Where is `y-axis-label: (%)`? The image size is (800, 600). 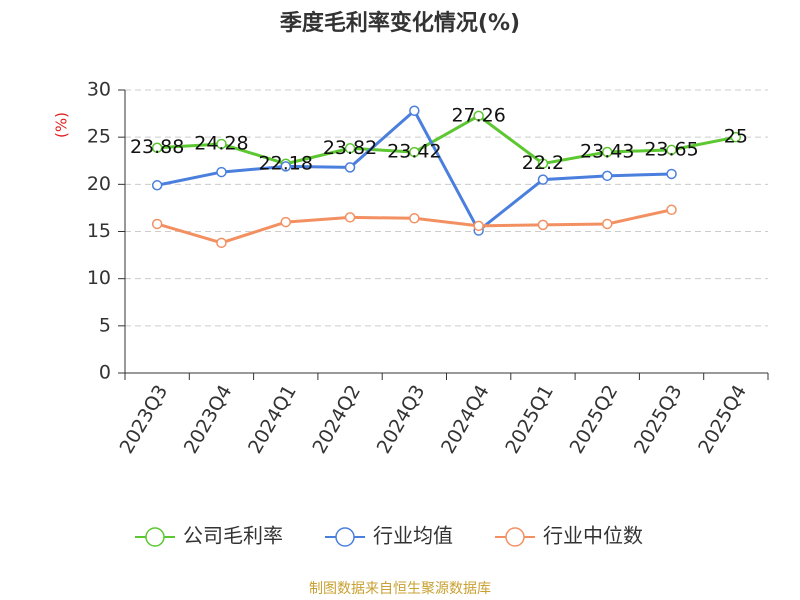
y-axis-label: (%) is located at coordinates (62, 125).